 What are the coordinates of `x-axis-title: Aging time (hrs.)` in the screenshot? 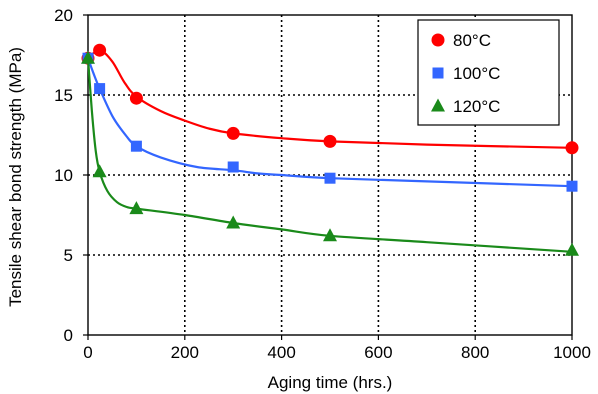 It's located at (330, 382).